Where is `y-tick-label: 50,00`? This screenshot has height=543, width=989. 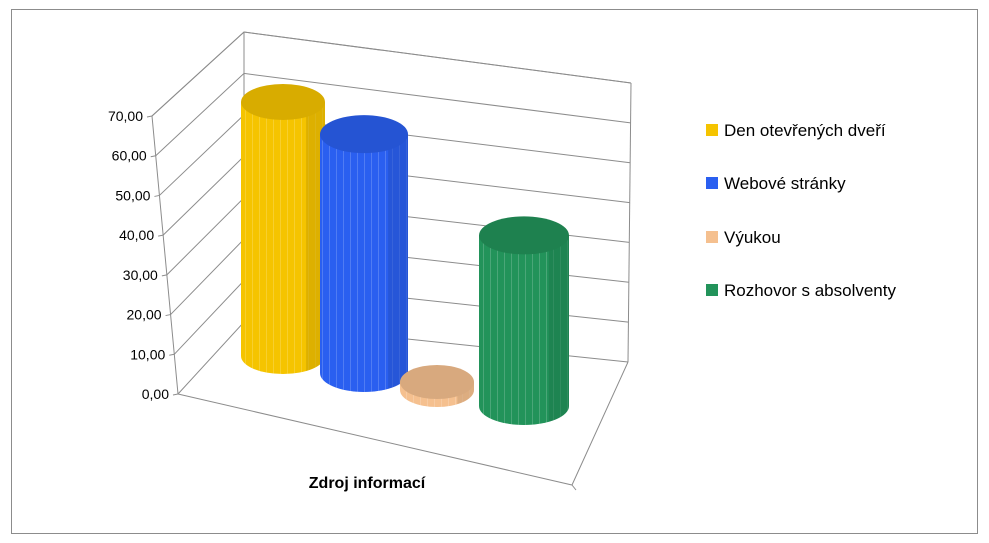 y-tick-label: 50,00 is located at coordinates (132, 195).